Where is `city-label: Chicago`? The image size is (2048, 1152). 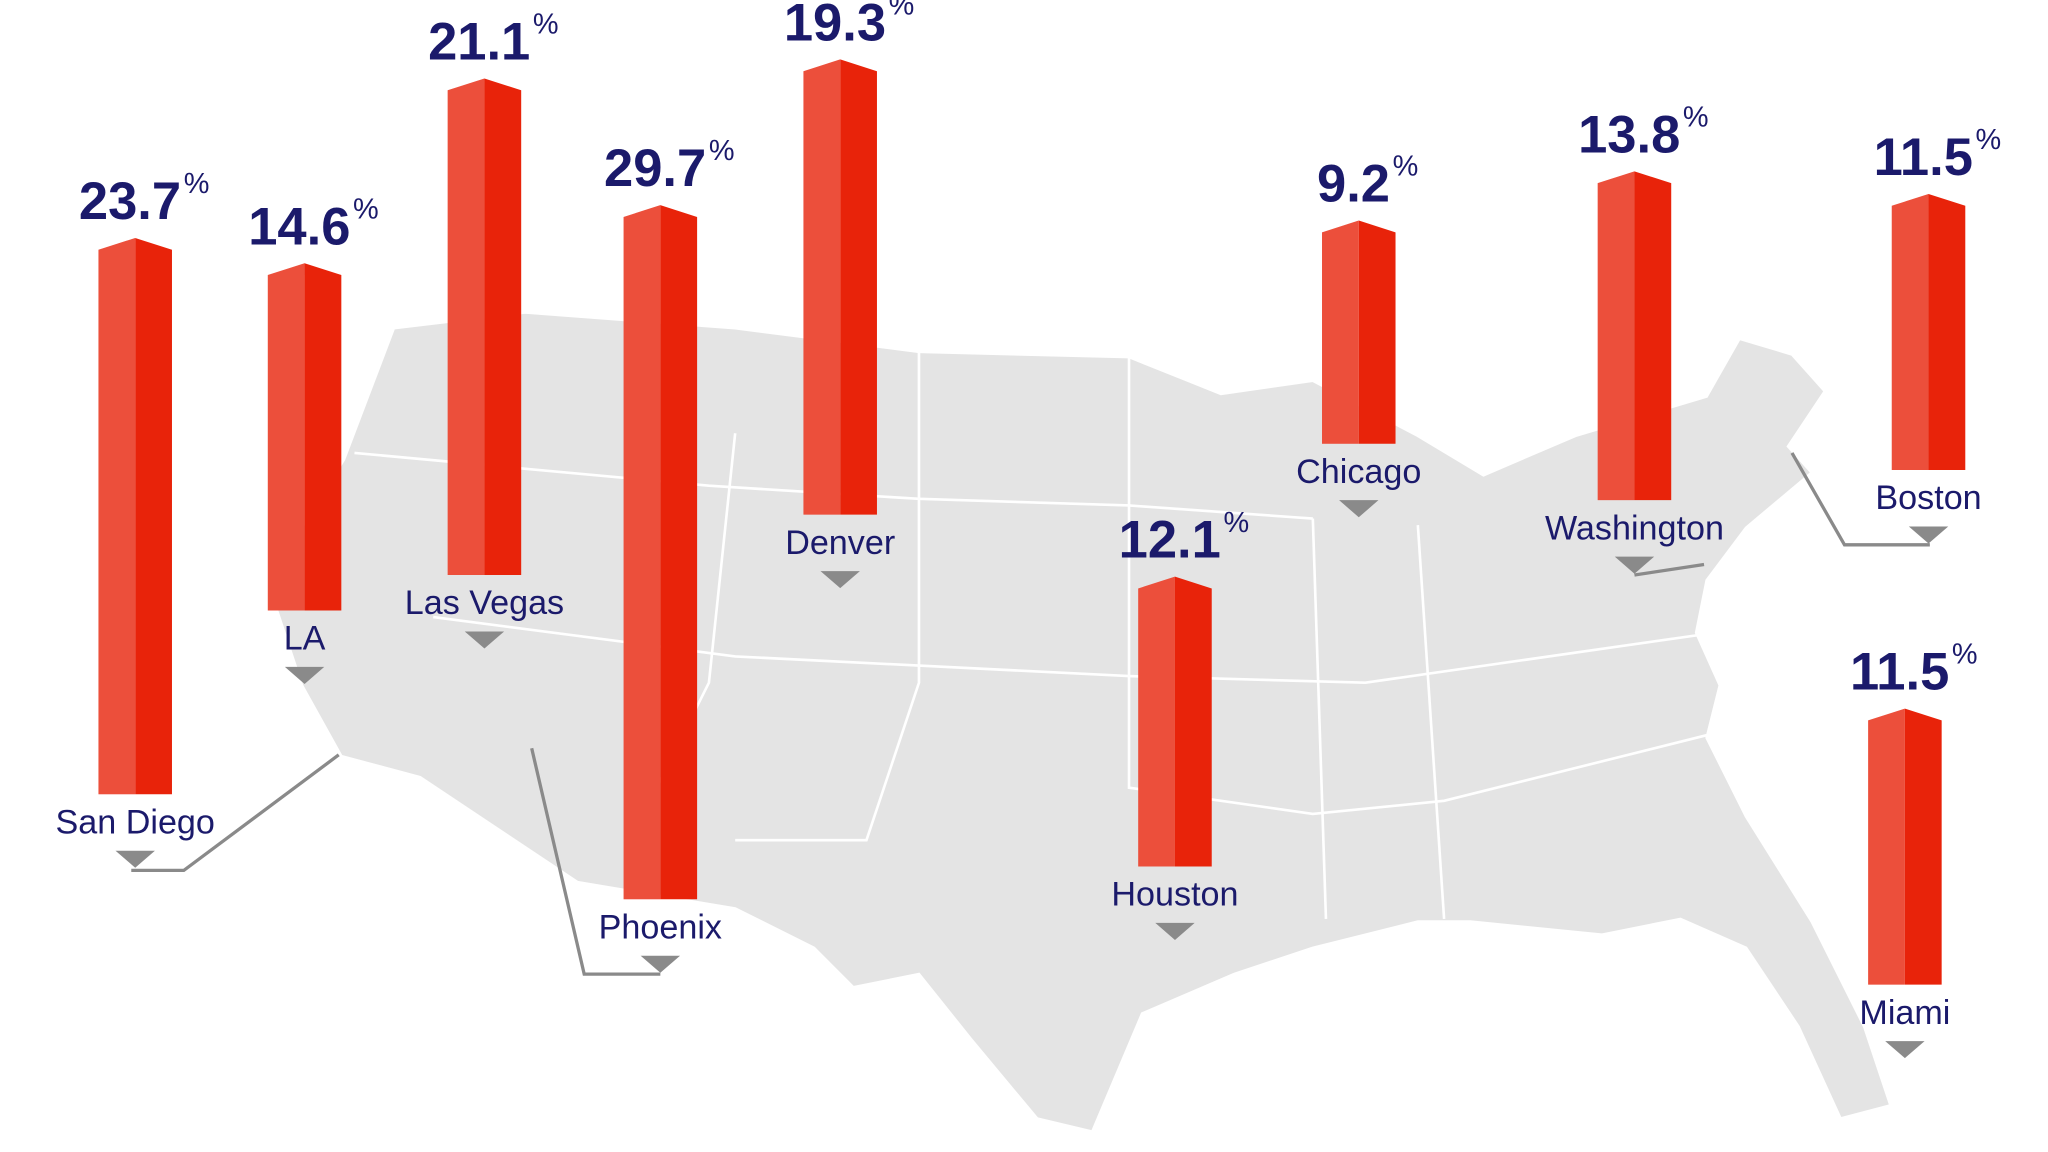 city-label: Chicago is located at coordinates (1358, 472).